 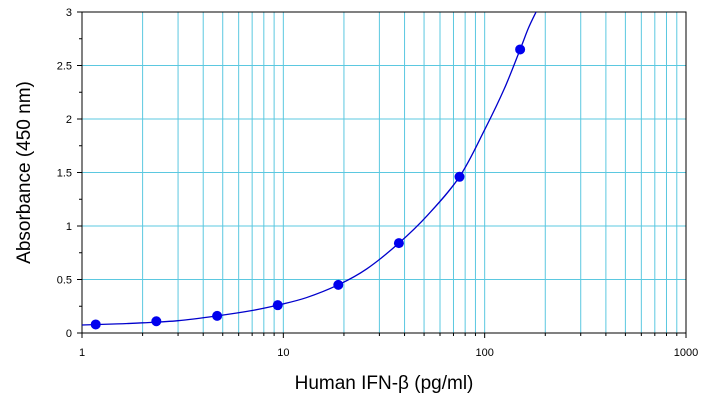 I want to click on x-axis-tick-labels: 1 10 100 1000, so click(x=388, y=353).